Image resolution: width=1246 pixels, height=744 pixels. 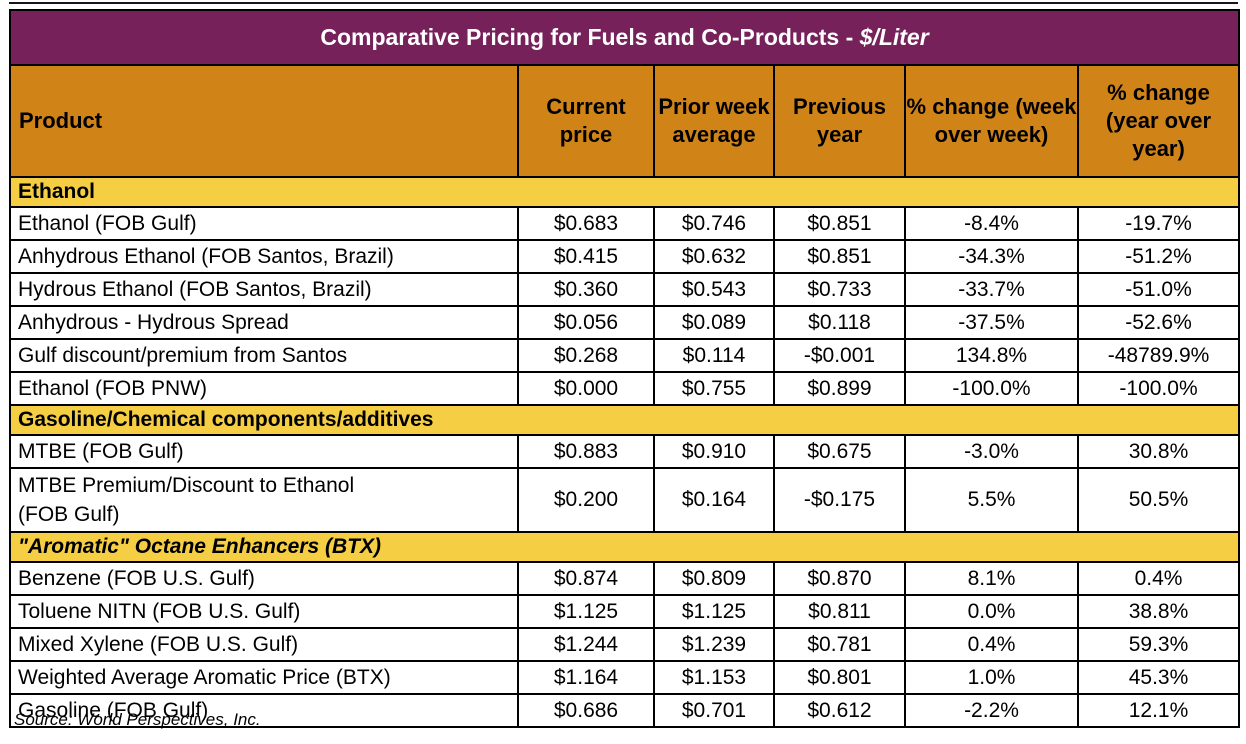 What do you see at coordinates (586, 322) in the screenshot?
I see `current-price-cell: $0.056` at bounding box center [586, 322].